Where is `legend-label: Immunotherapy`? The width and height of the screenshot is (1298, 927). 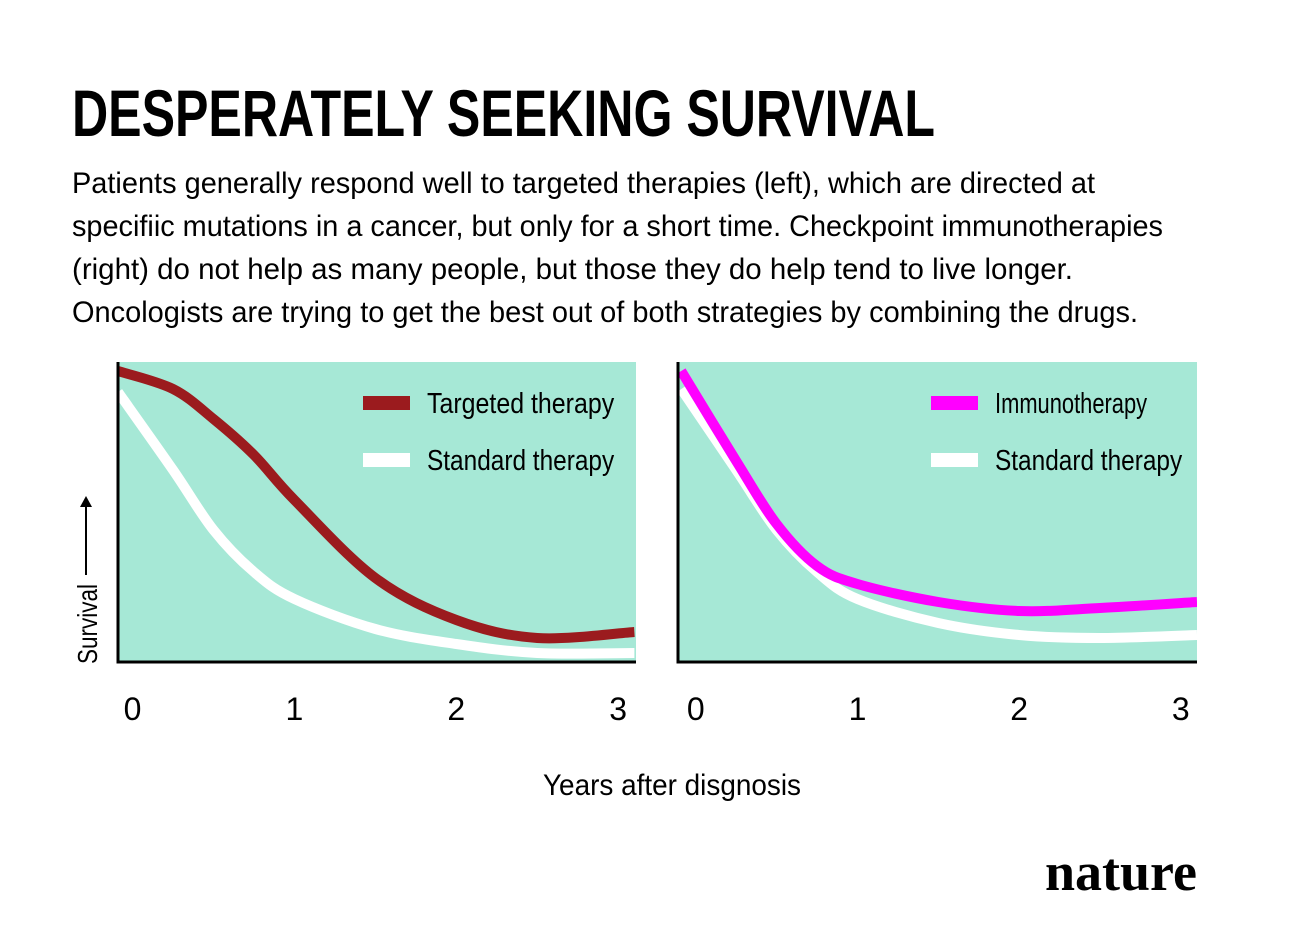
legend-label: Immunotherapy is located at coordinates (1071, 404).